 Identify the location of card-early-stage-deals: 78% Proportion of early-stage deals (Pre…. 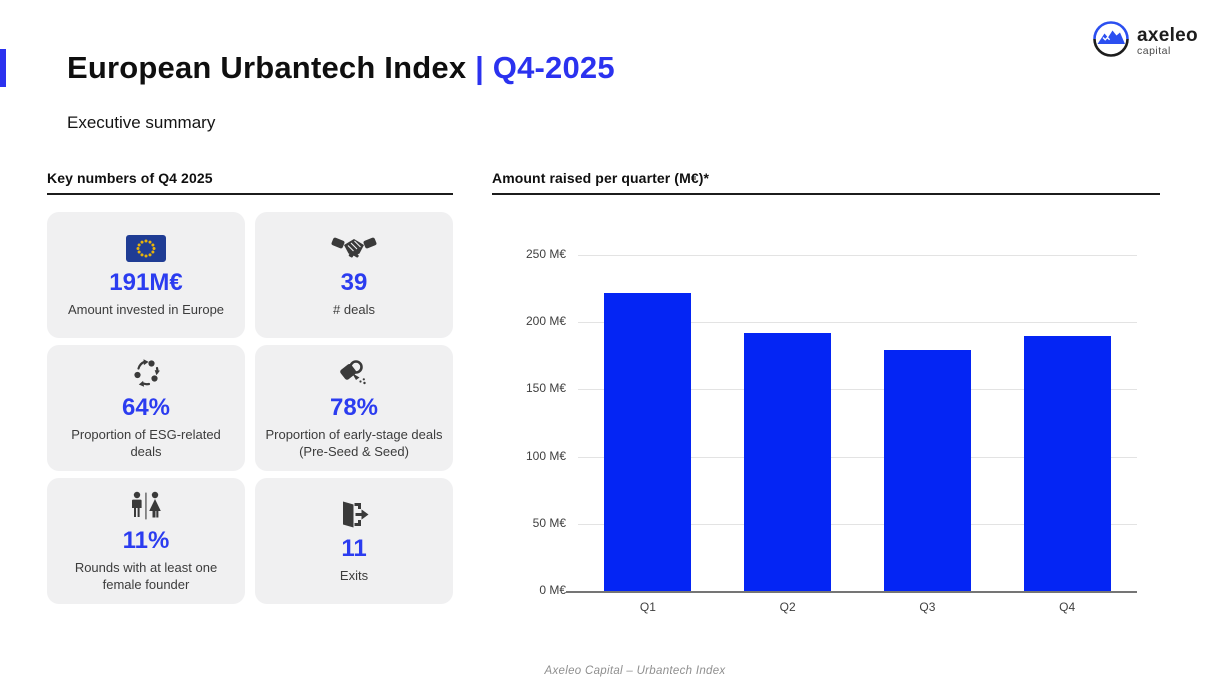
(354, 408).